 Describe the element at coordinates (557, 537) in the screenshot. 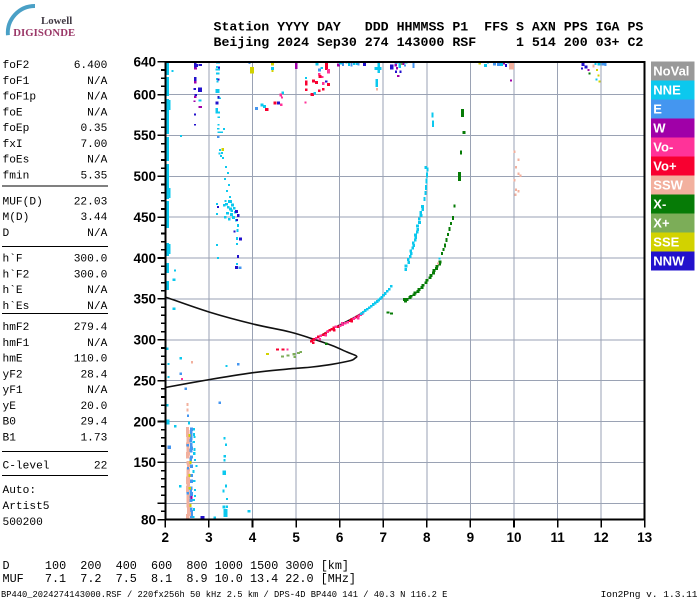

I see `svg-text: 11` at that location.